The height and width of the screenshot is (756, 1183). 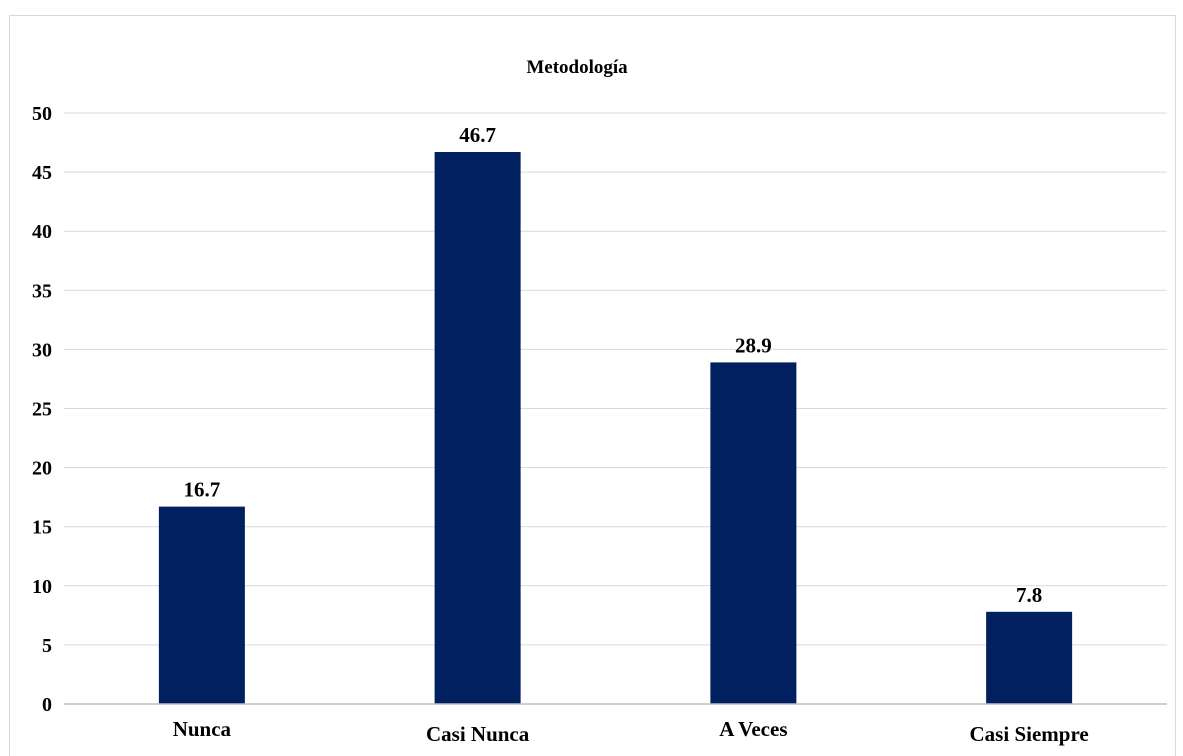 What do you see at coordinates (202, 490) in the screenshot?
I see `data-label: 16.7` at bounding box center [202, 490].